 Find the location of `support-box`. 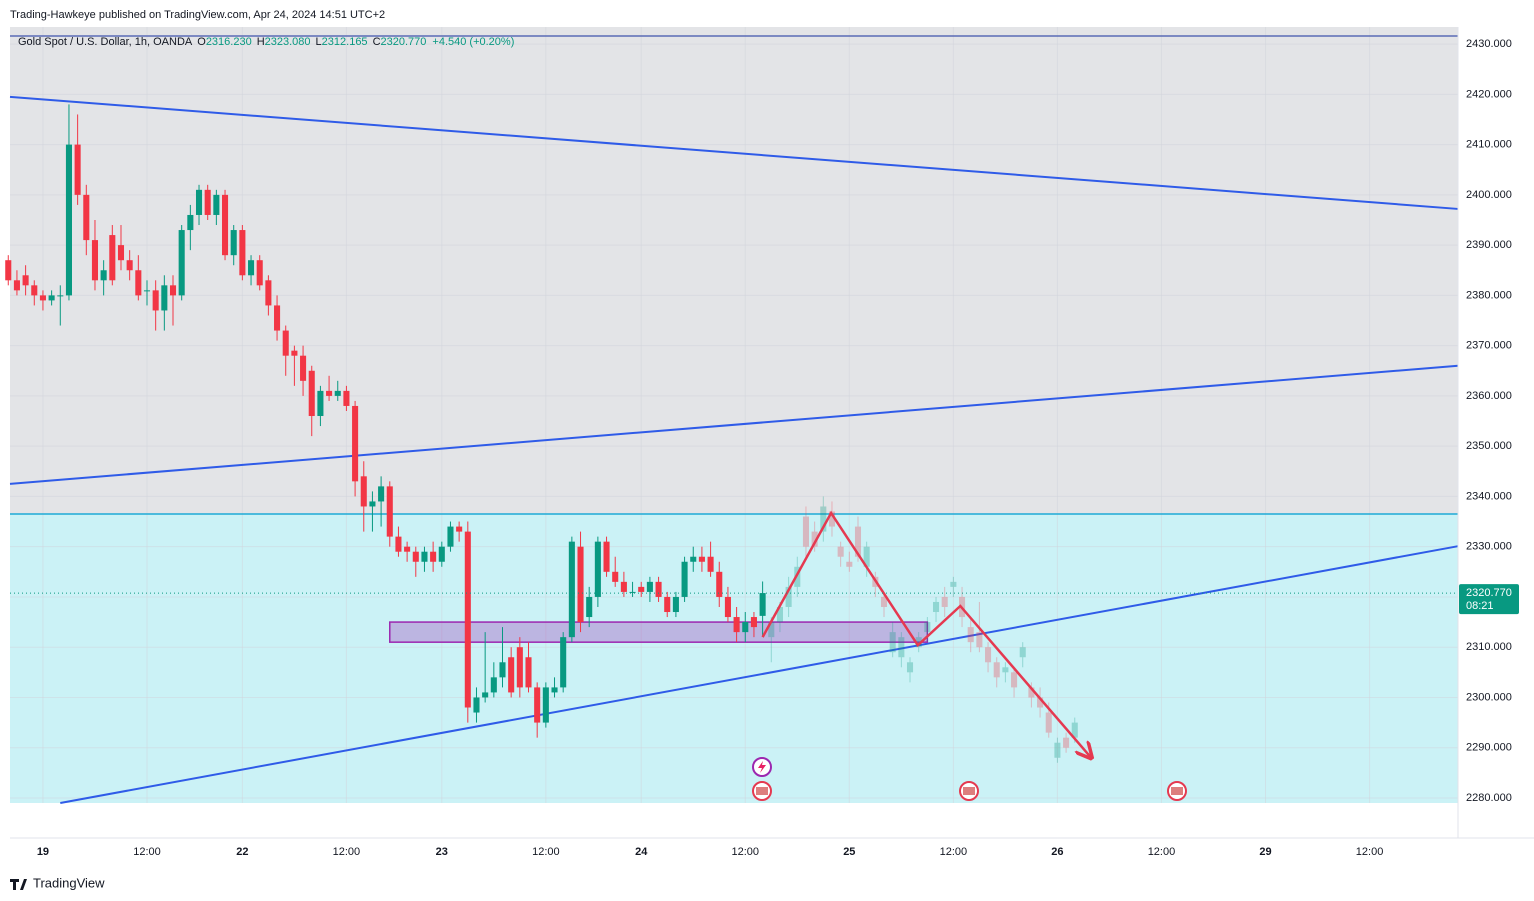

support-box is located at coordinates (659, 632).